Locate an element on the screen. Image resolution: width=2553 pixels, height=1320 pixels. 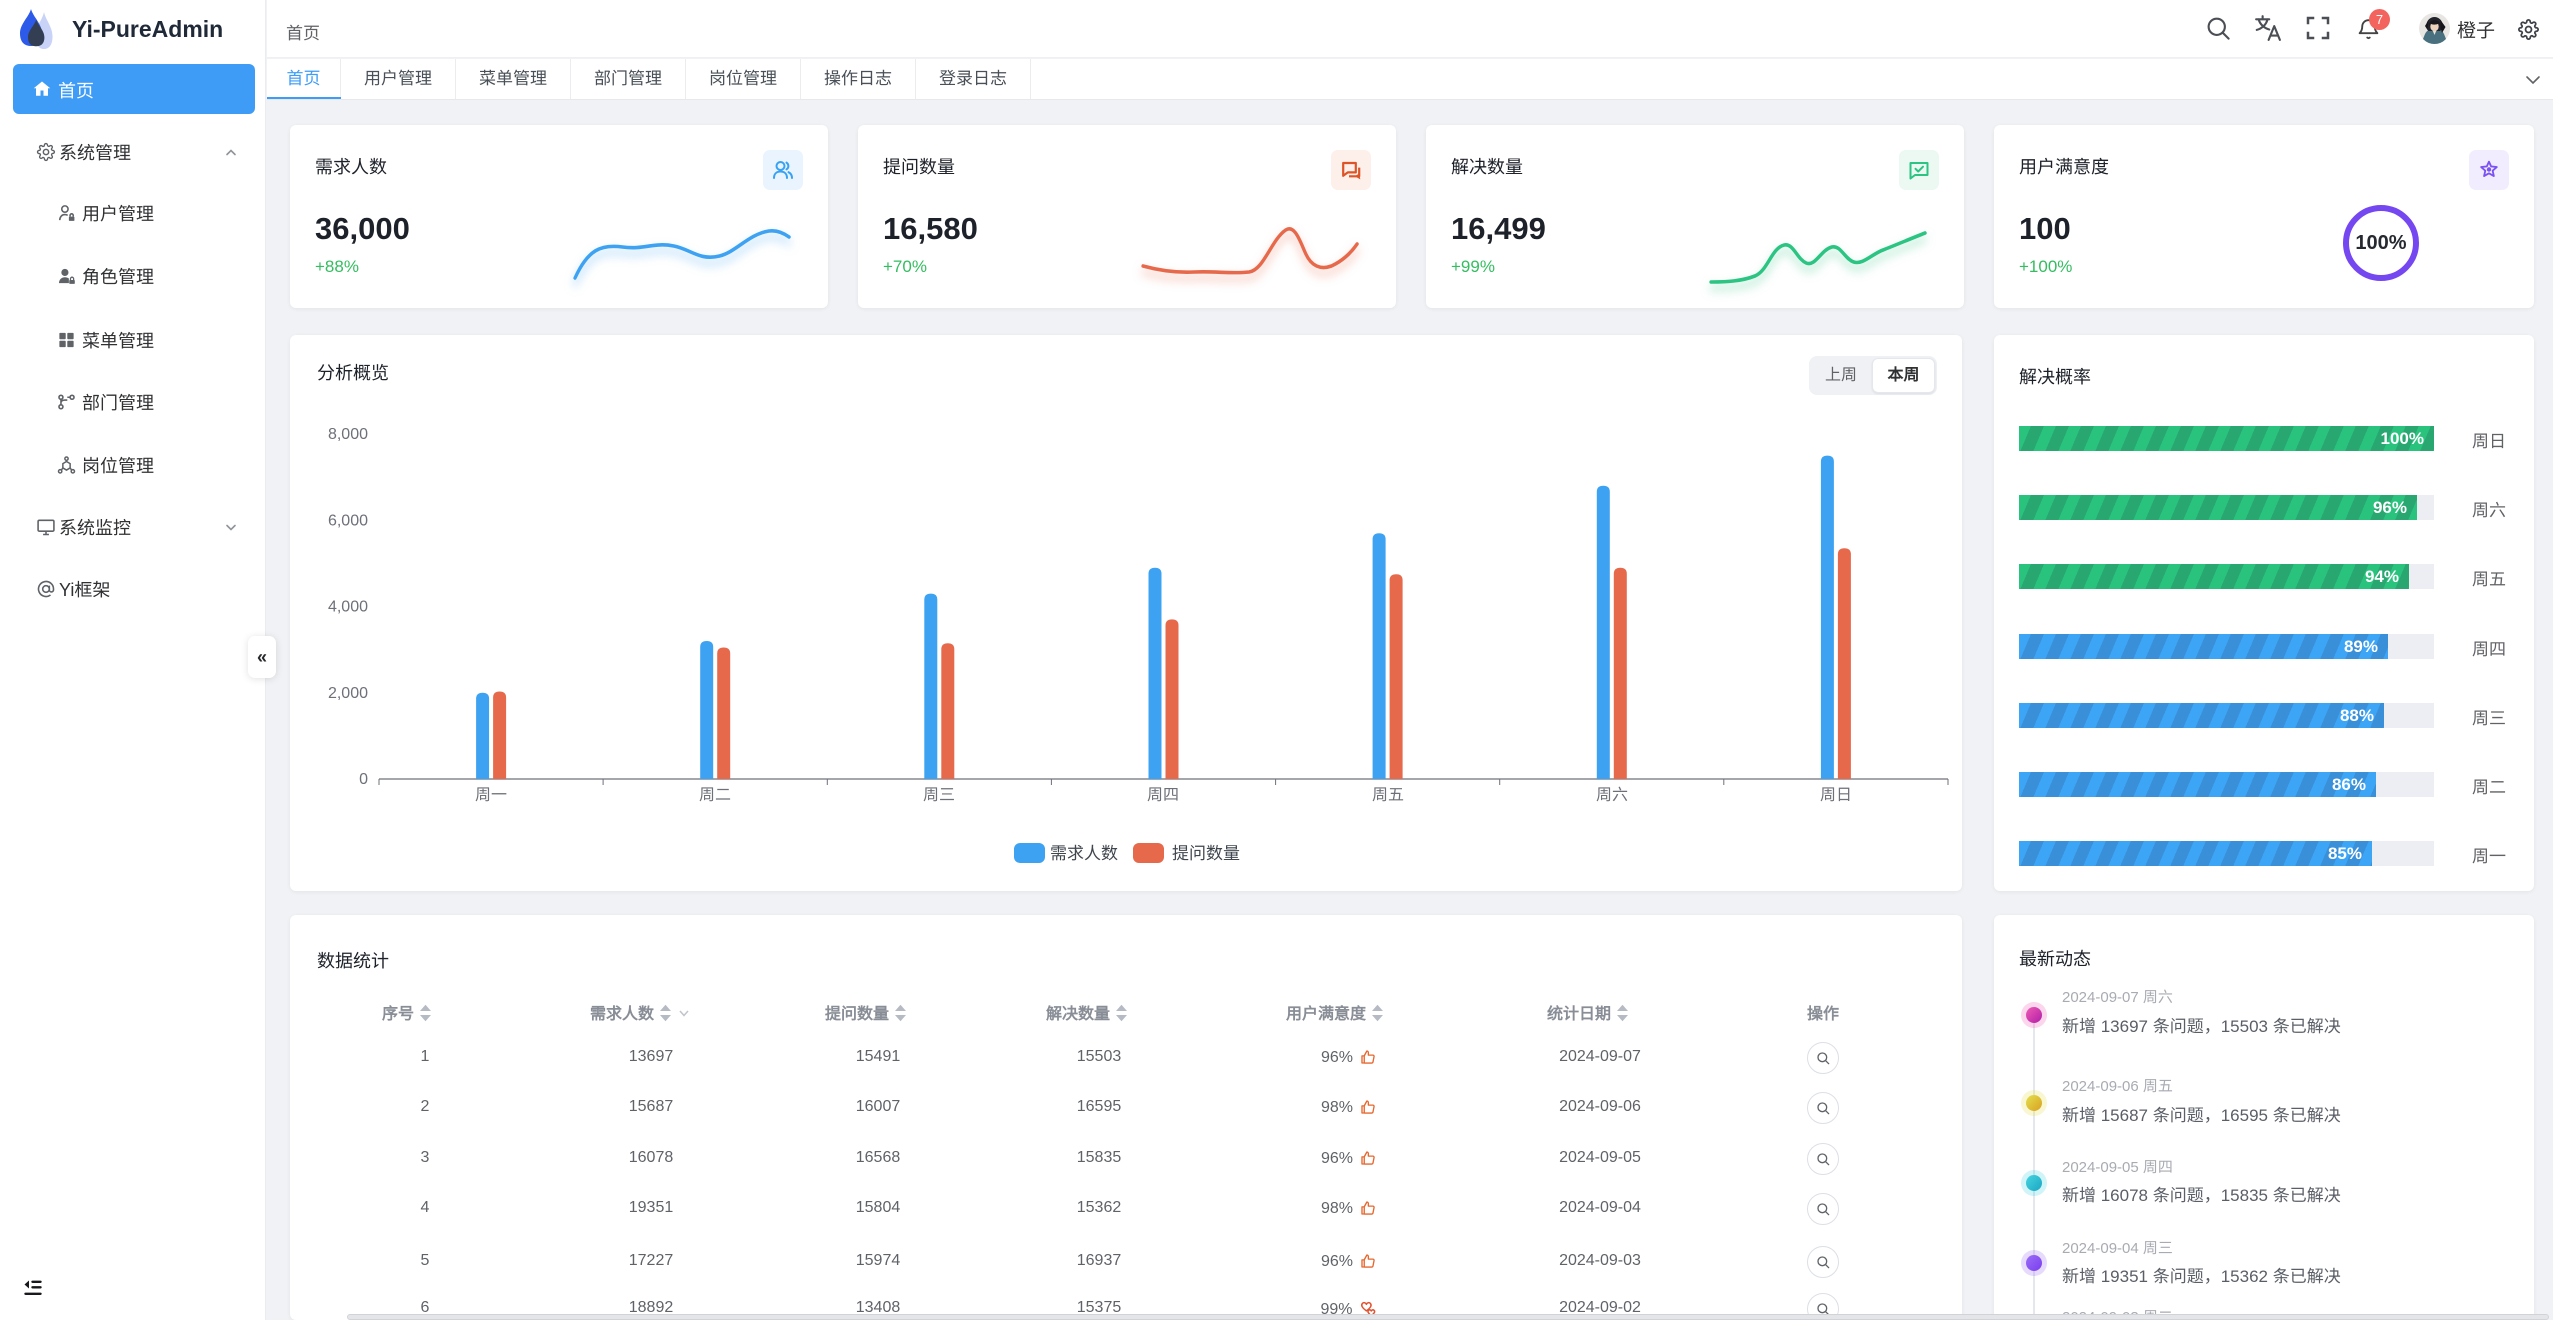
svg-text: 8,000 is located at coordinates (348, 434).